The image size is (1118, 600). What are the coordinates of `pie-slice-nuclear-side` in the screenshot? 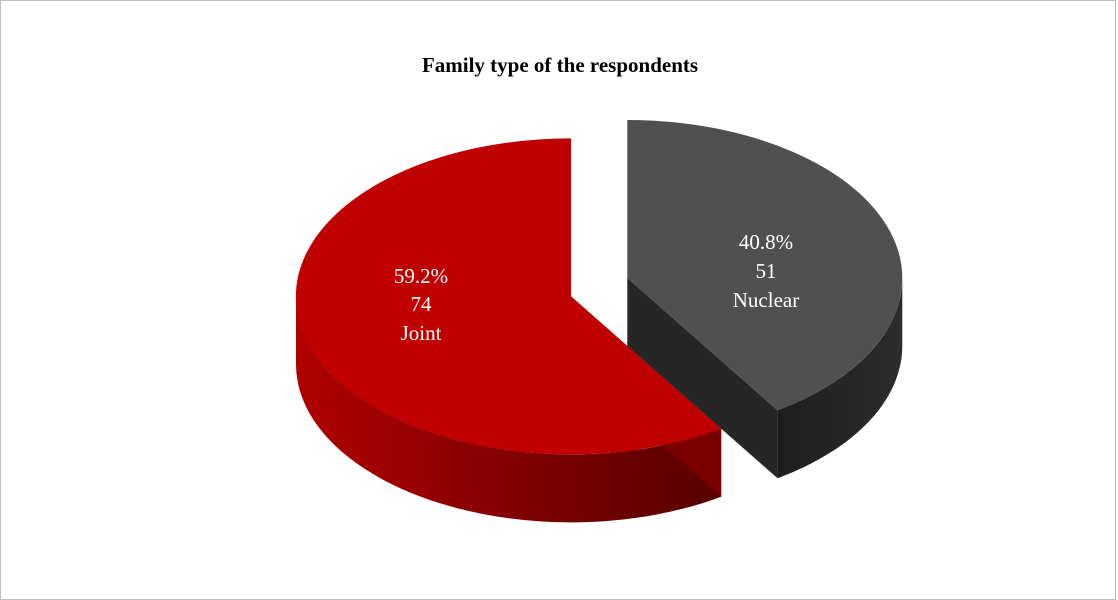 It's located at (840, 378).